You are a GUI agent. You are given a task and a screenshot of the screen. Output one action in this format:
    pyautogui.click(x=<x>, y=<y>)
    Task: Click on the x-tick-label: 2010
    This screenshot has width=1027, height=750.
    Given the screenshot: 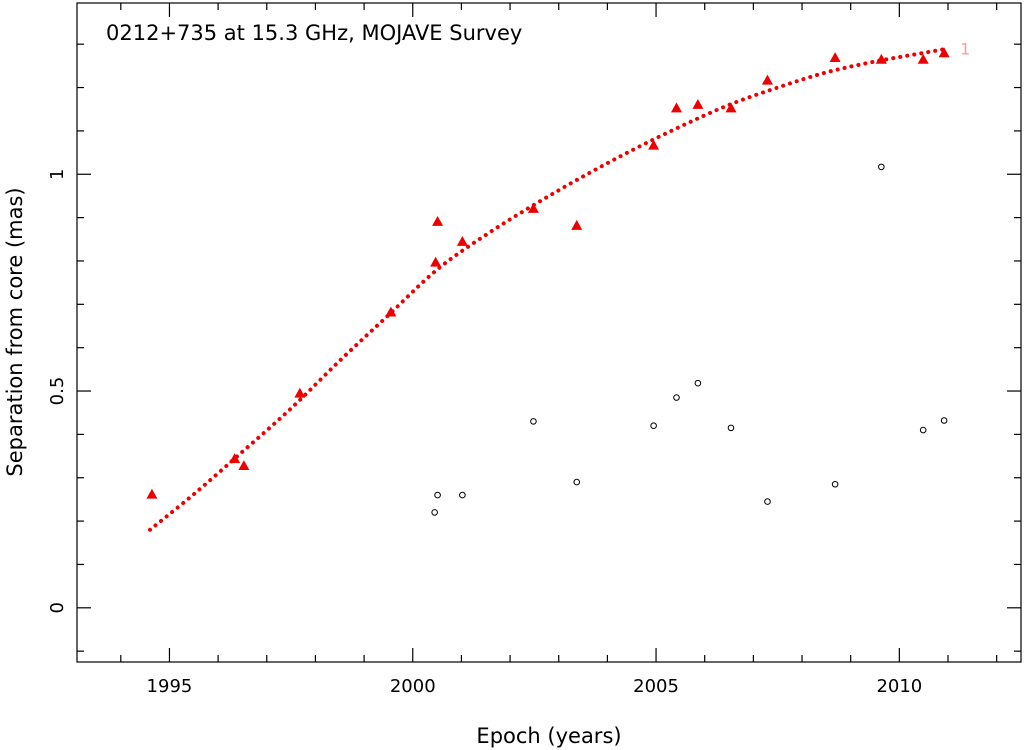 What is the action you would take?
    pyautogui.click(x=899, y=686)
    